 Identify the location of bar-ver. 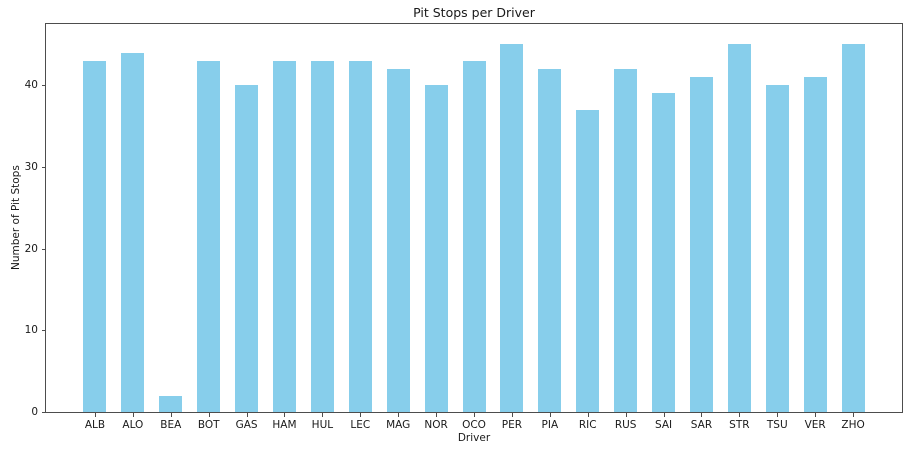
(815, 244).